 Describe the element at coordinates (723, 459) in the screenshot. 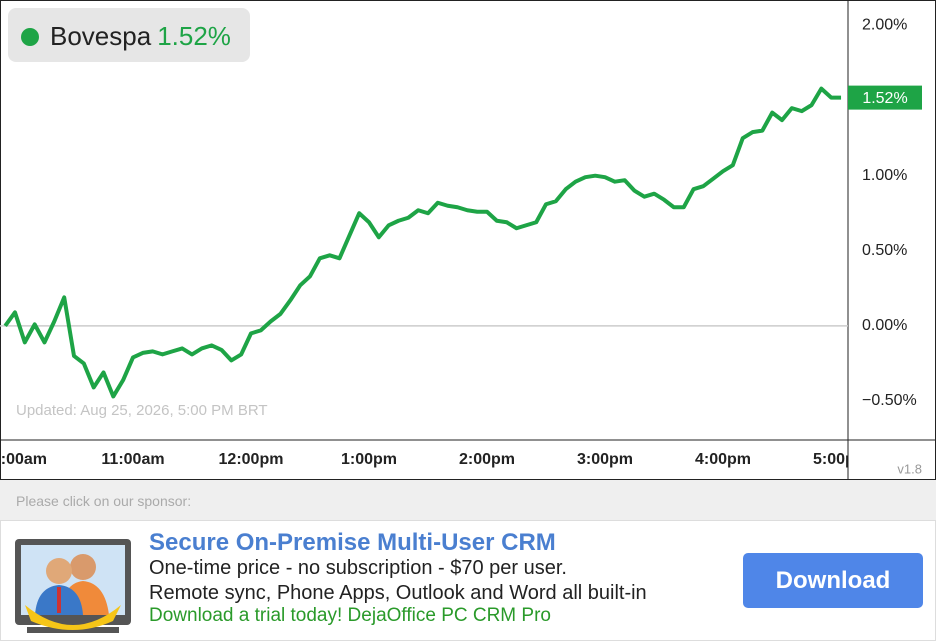

I see `x-tick-label: 4:00pm` at that location.